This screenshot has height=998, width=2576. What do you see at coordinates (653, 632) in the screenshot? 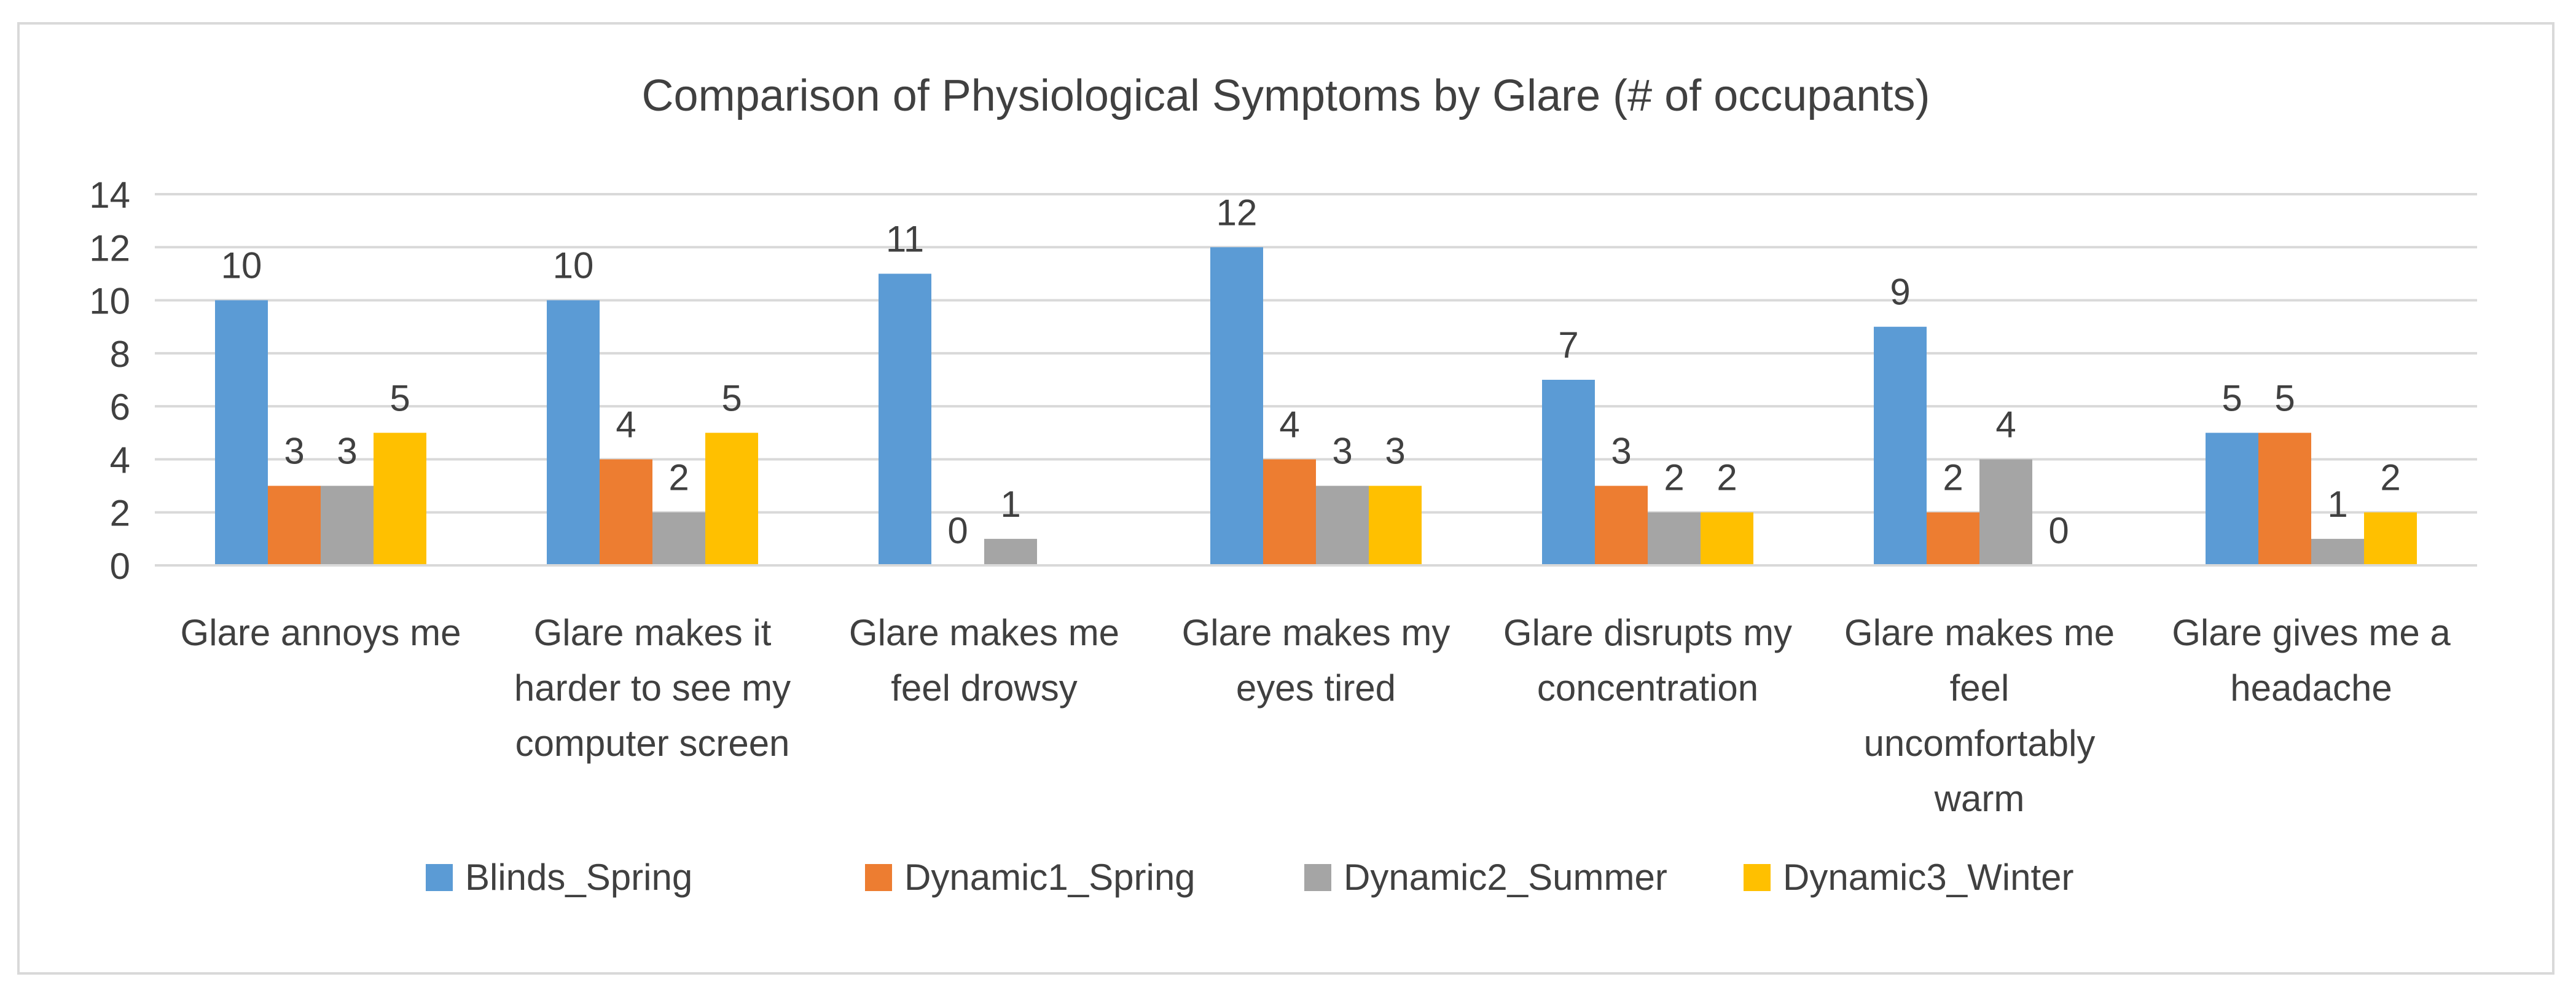
I see `x-tick-label: Glare makes it` at bounding box center [653, 632].